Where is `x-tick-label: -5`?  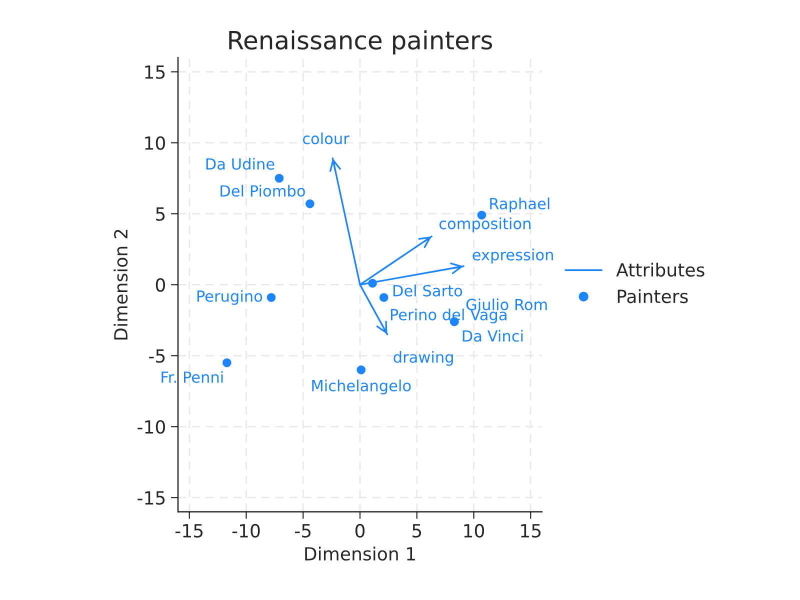
x-tick-label: -5 is located at coordinates (303, 531).